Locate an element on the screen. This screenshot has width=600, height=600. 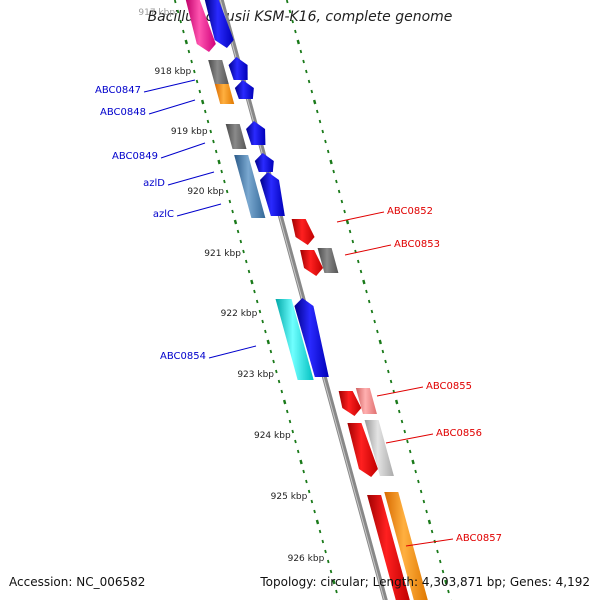
scale-tick-label: 918 kbp is located at coordinates (173, 72).